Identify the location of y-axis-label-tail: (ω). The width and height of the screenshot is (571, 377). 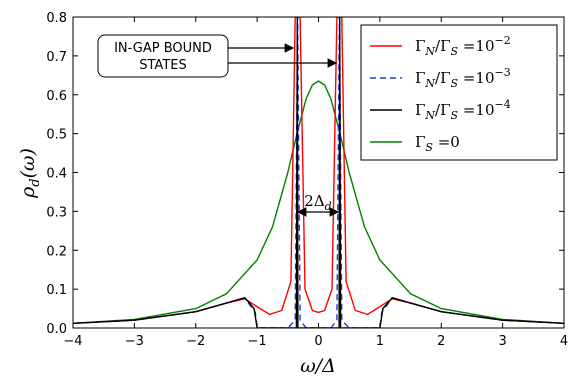
(28, 163).